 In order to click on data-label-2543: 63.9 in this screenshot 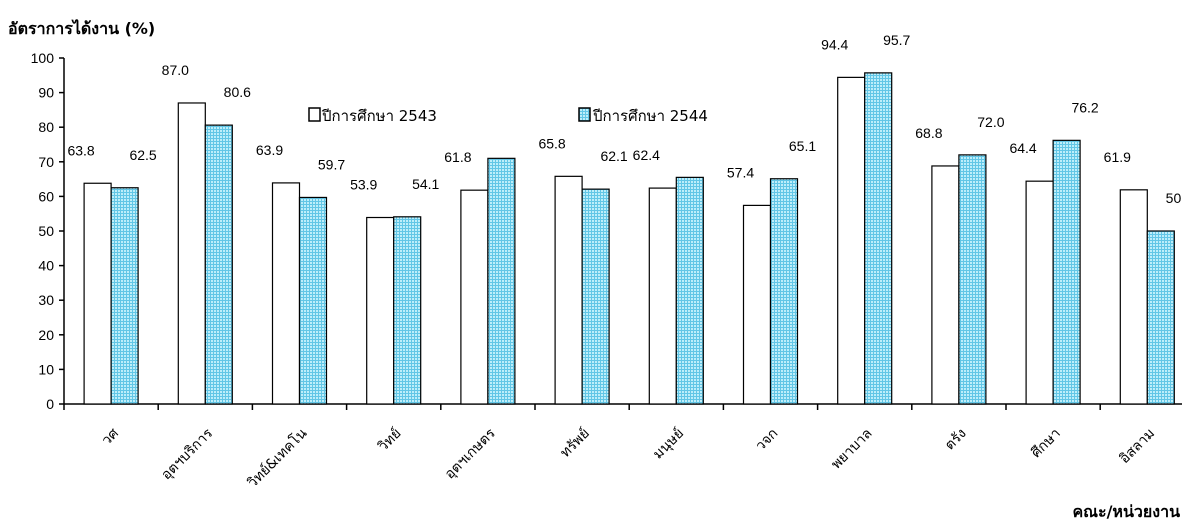, I will do `click(269, 150)`.